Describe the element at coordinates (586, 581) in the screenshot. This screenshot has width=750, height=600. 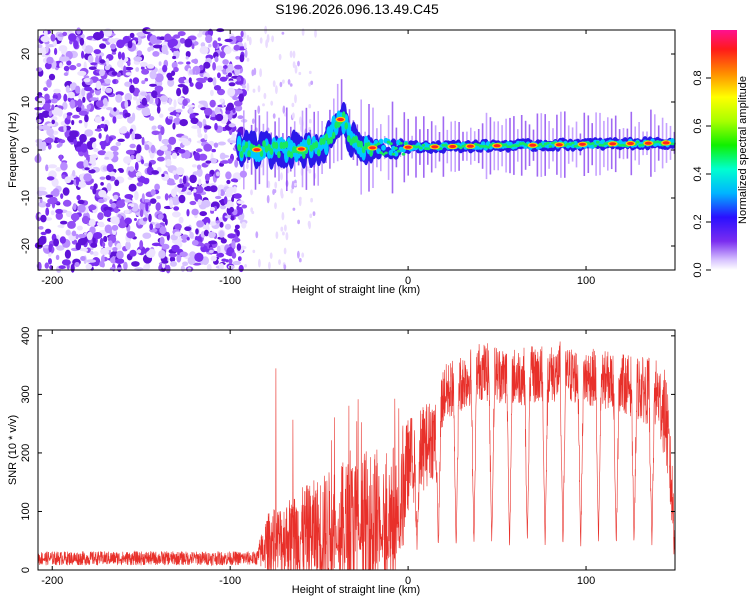
I see `x-tick-label: 100` at that location.